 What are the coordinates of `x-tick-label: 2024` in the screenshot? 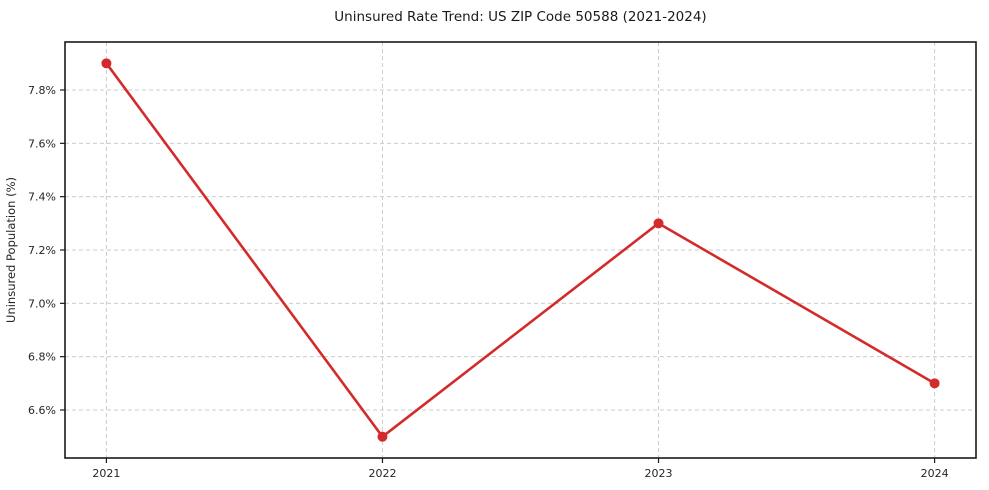 It's located at (935, 473).